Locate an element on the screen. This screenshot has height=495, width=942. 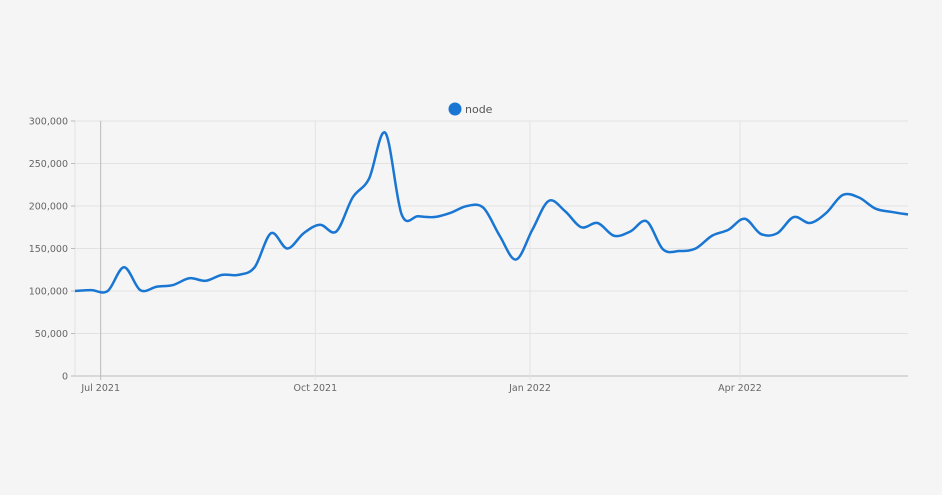
y-tick-label: 0 is located at coordinates (65, 377).